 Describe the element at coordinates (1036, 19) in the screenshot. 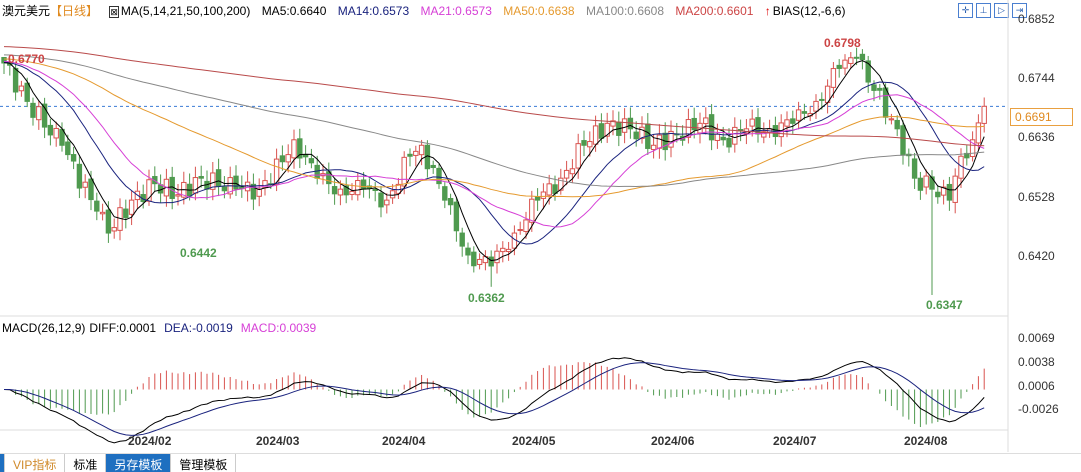

I see `price-tick: 0.6852` at that location.